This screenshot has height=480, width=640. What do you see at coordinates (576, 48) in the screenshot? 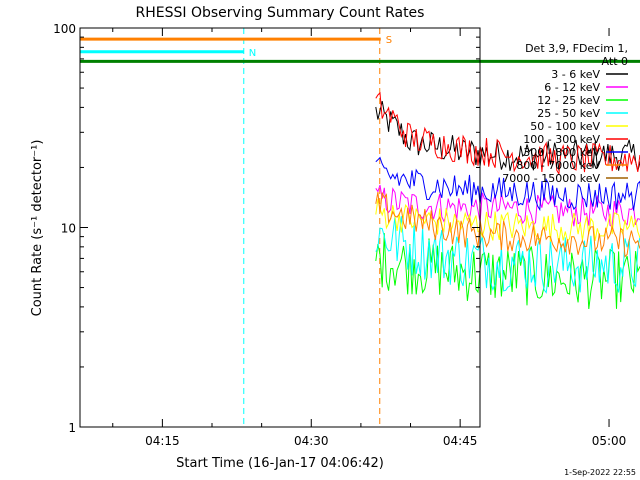
I see `legend-header-line-1: Det 3,9, FDecim 1,` at bounding box center [576, 48].